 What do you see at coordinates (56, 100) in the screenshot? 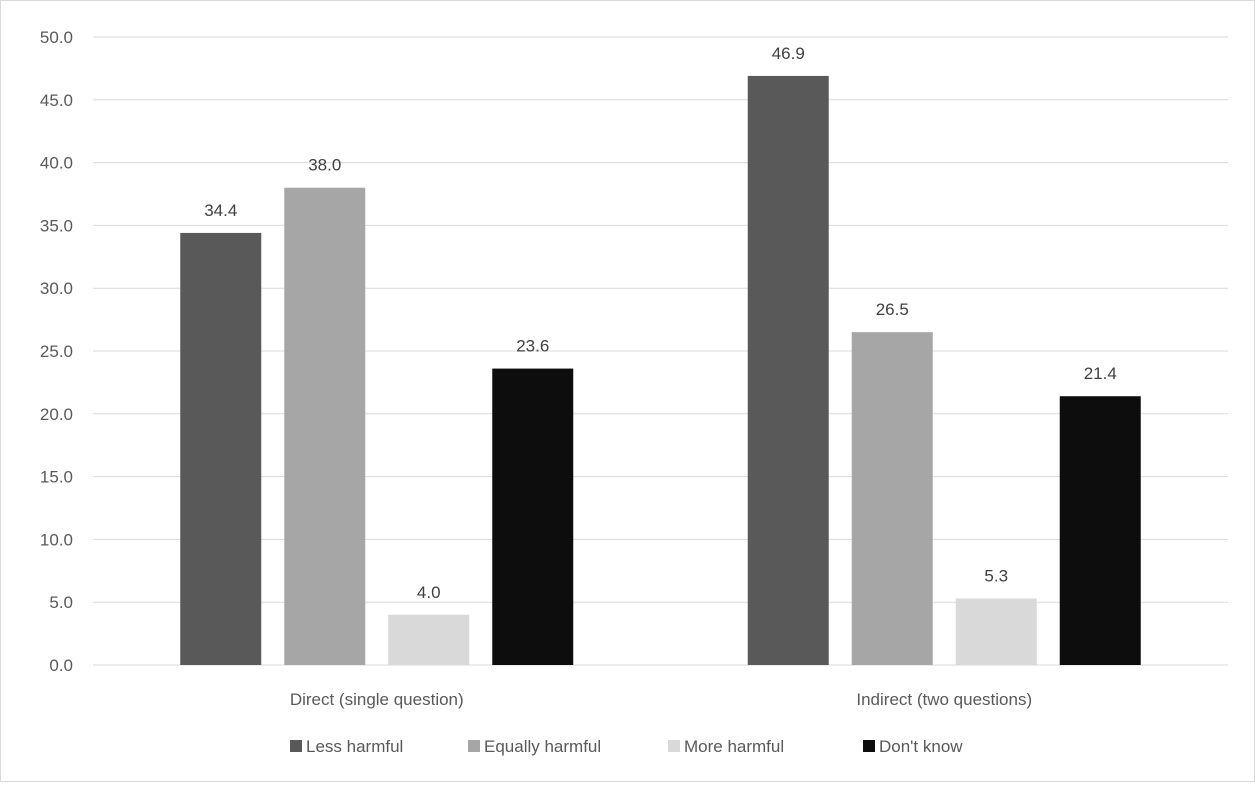
I see `y-tick-label: 45.0` at bounding box center [56, 100].